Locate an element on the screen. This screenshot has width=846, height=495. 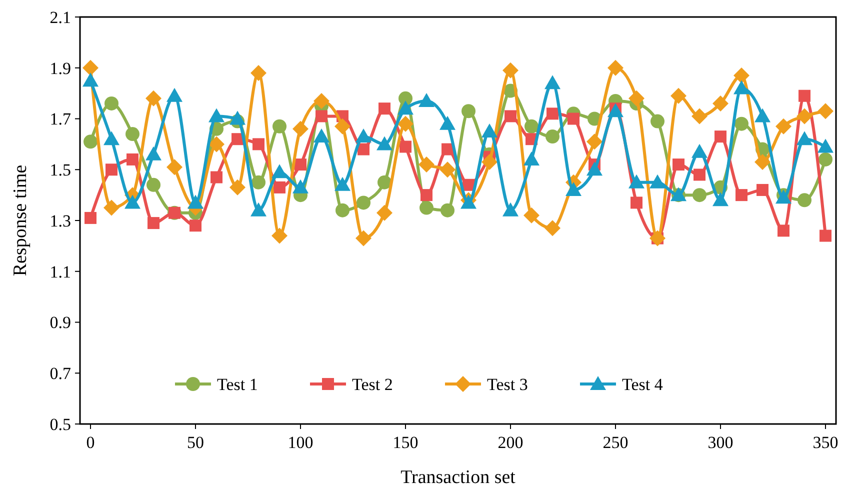
x-tick-label: 250 is located at coordinates (615, 442).